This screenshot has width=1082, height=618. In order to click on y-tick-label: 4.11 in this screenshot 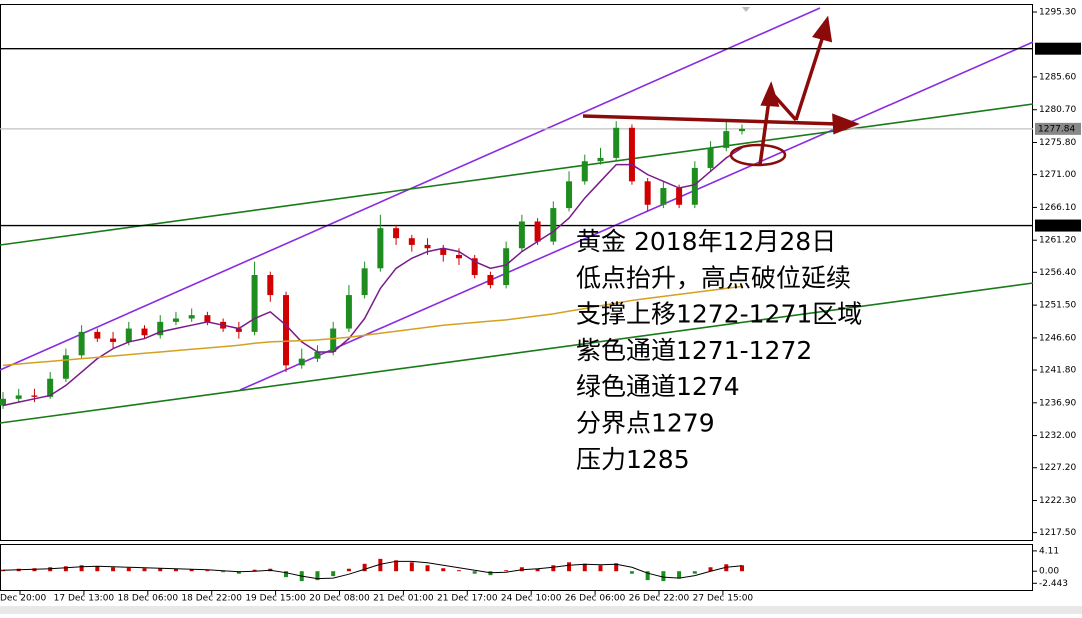, I will do `click(1049, 551)`.